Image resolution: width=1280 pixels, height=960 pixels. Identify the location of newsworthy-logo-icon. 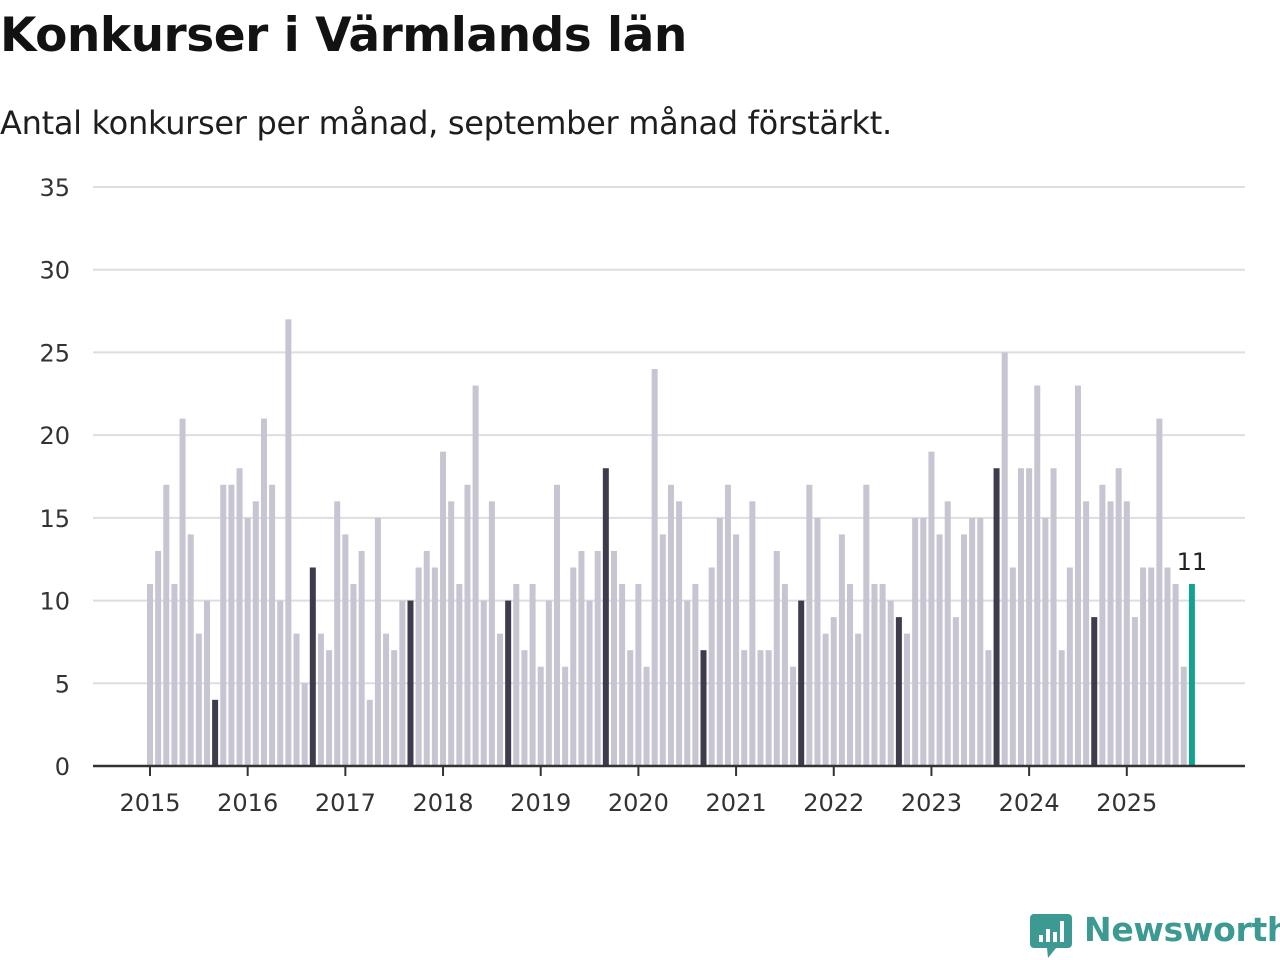
(1051, 936).